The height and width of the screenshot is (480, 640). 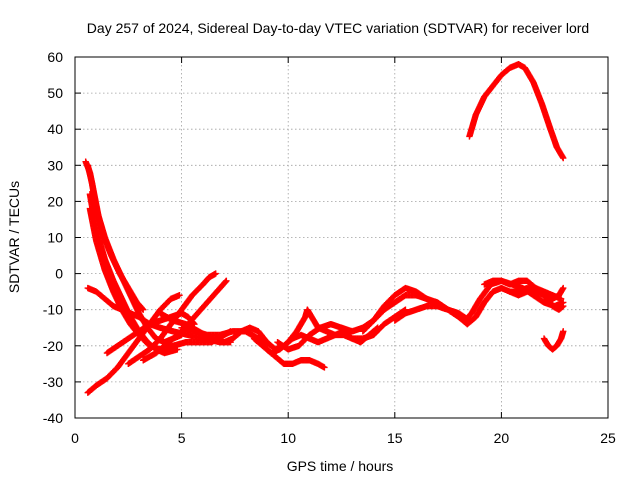 What do you see at coordinates (395, 438) in the screenshot?
I see `x-tick-label: 15` at bounding box center [395, 438].